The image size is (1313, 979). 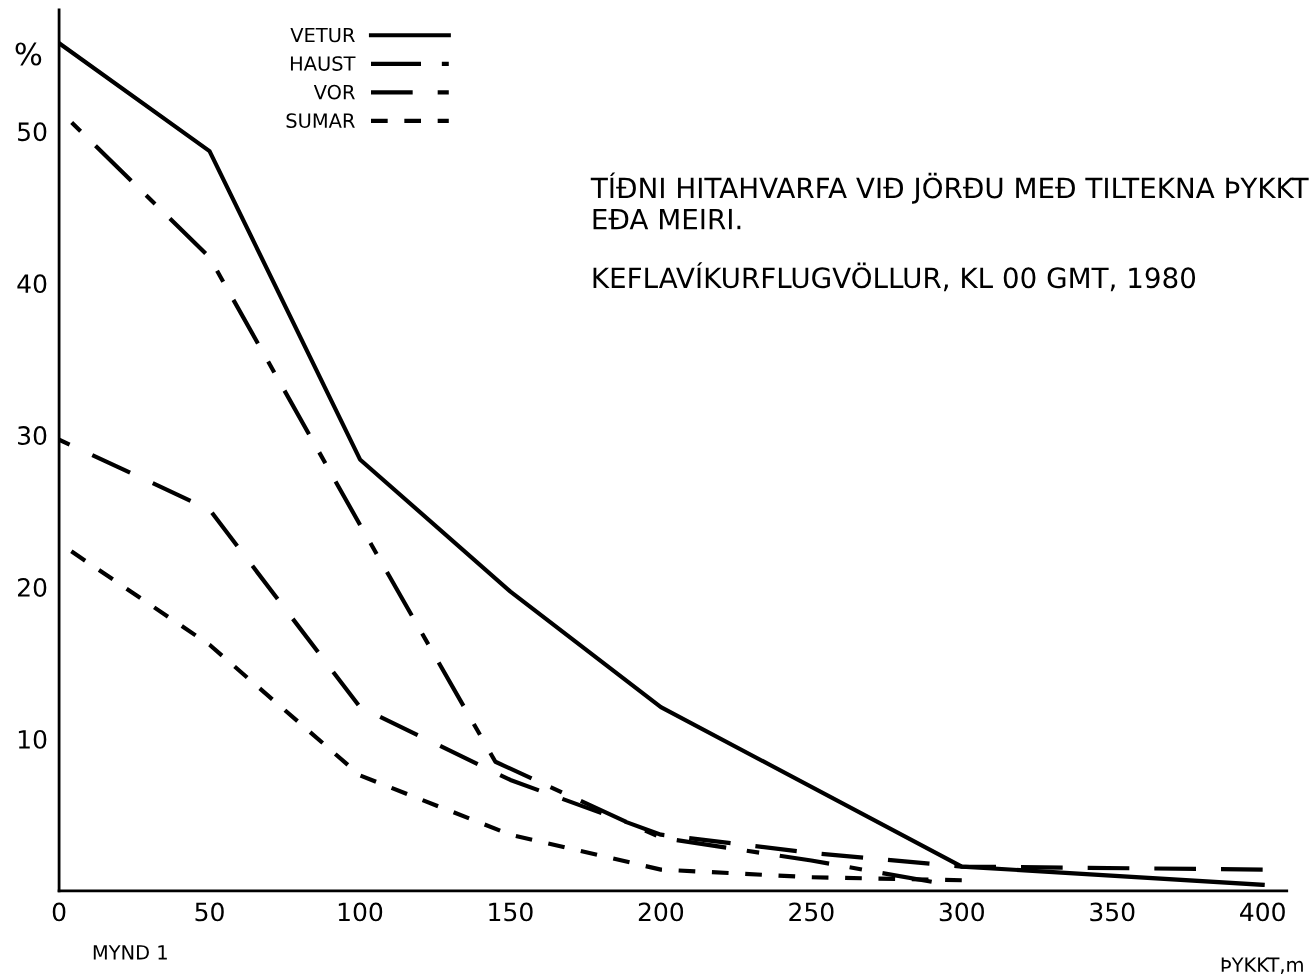 I want to click on y-axis-title: %, so click(x=28, y=54).